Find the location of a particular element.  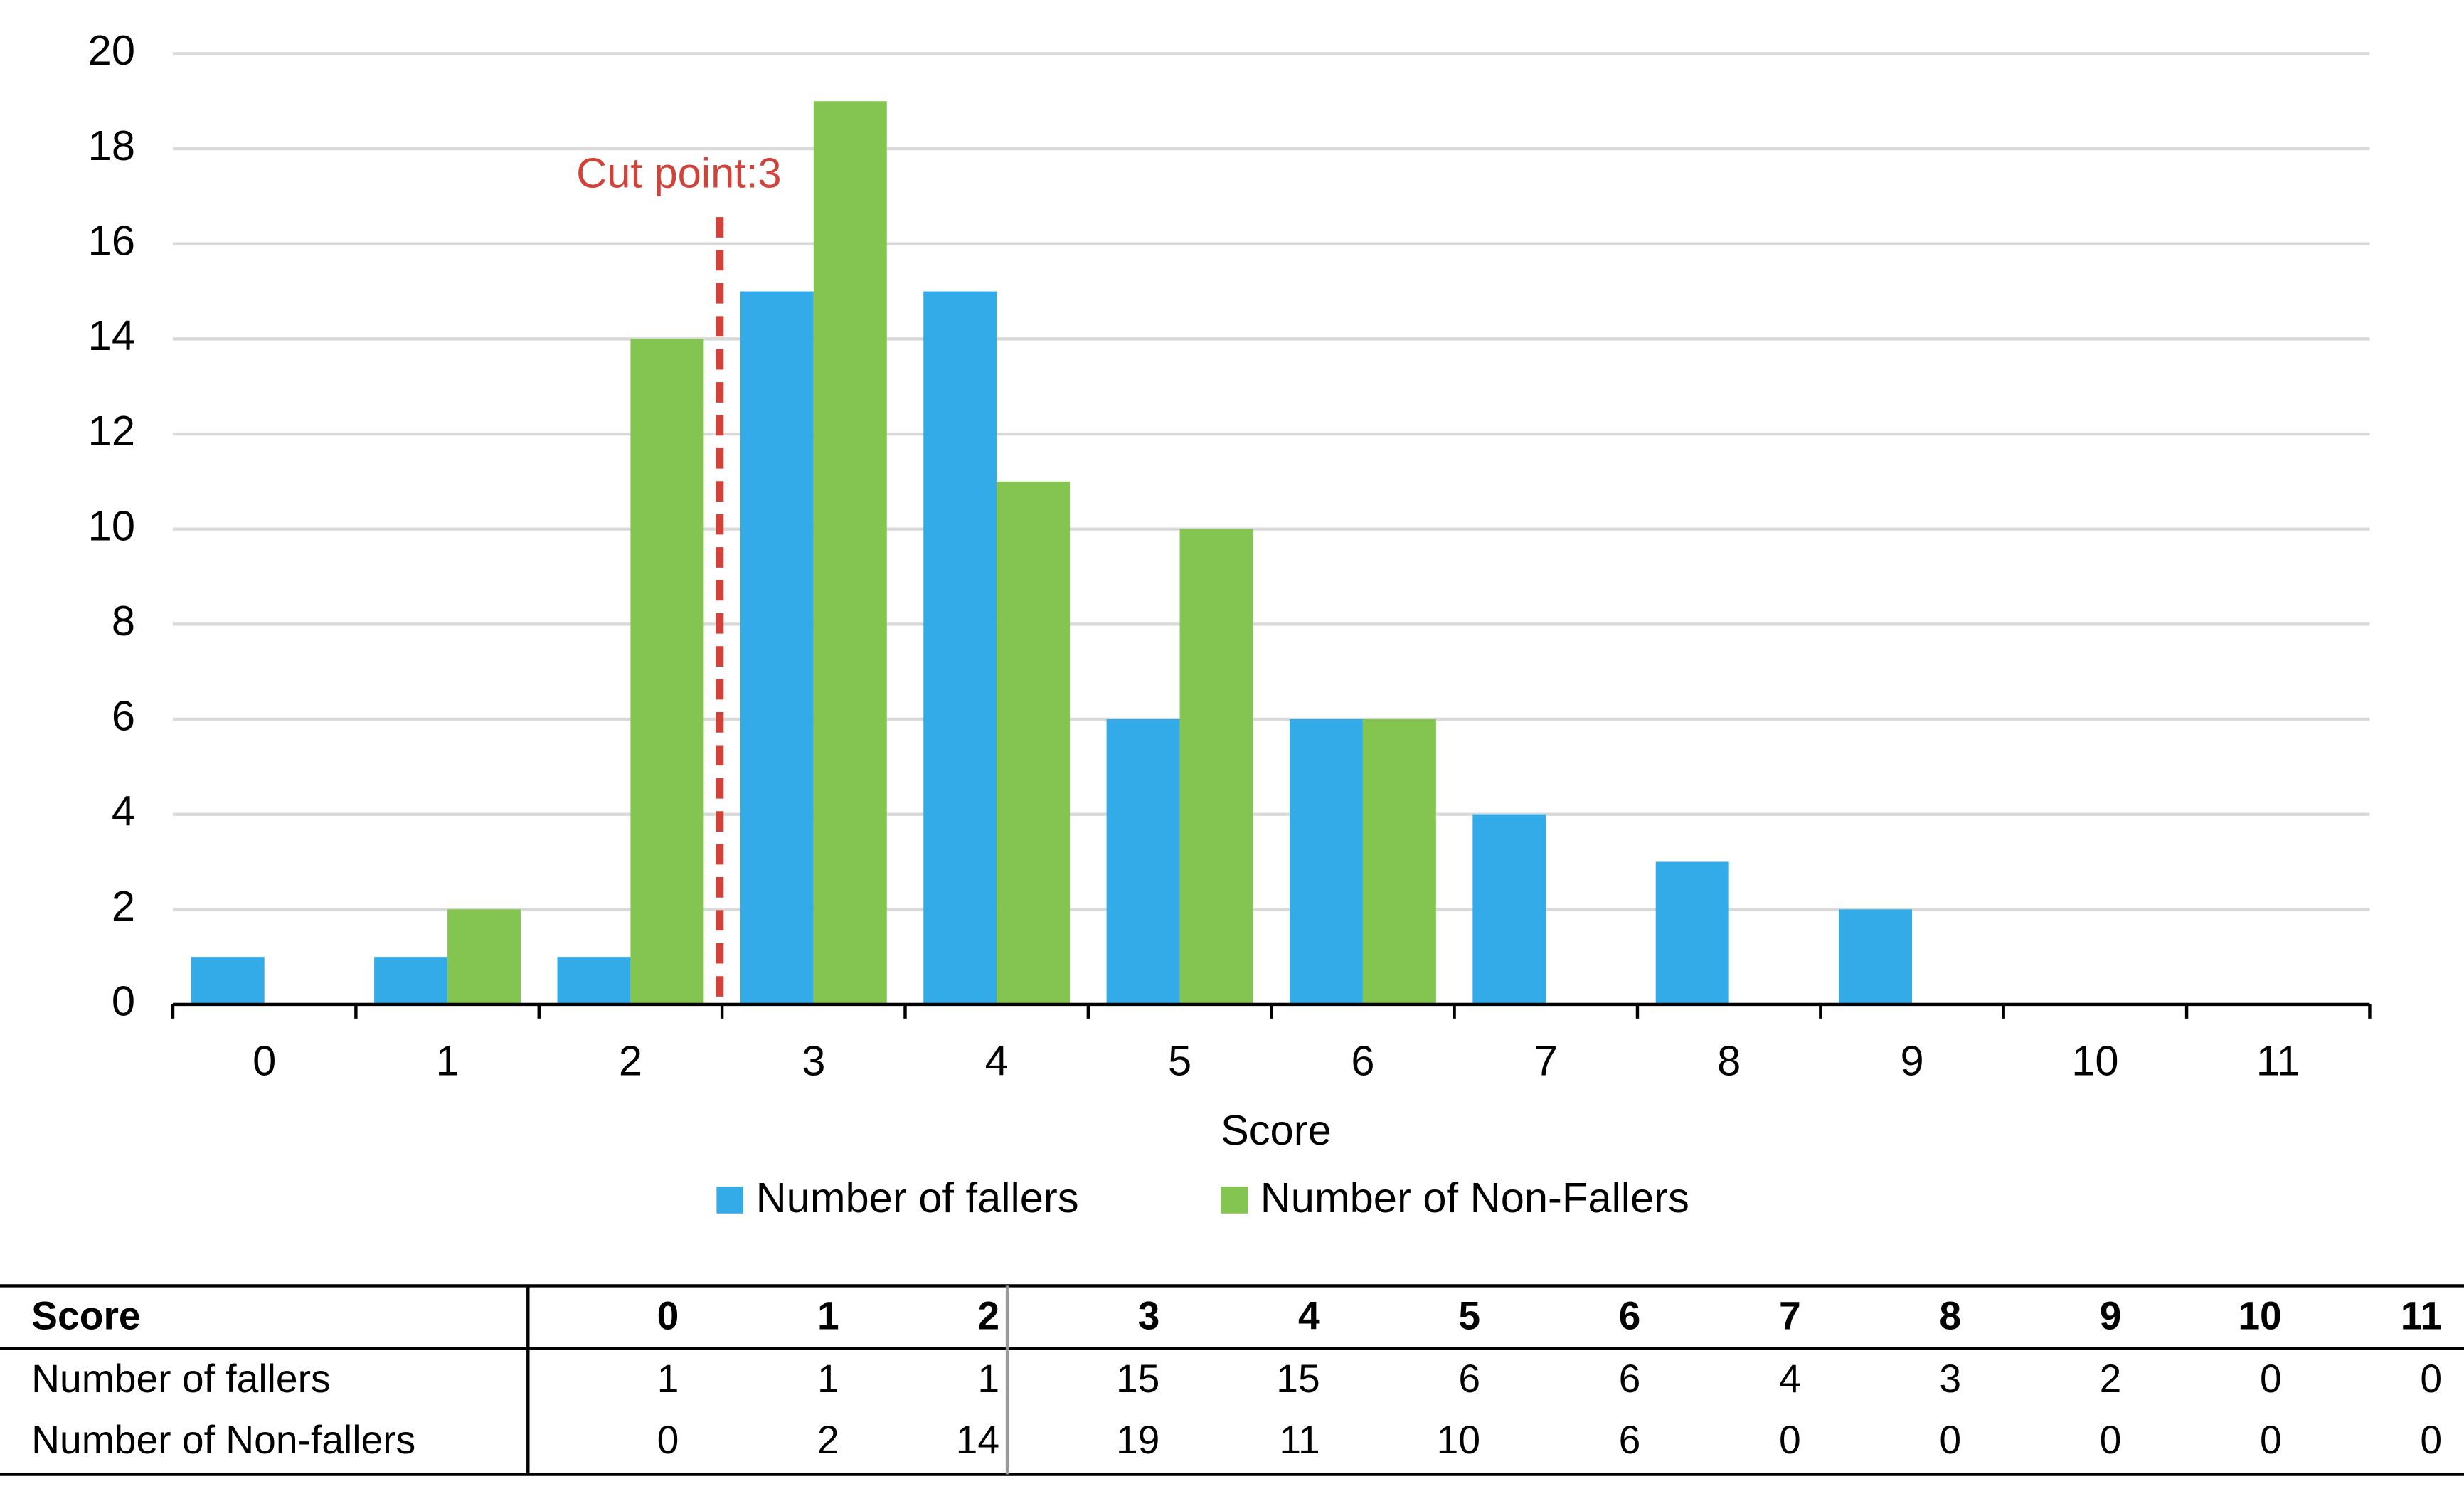

x-tick-label: 11 is located at coordinates (2278, 1061).